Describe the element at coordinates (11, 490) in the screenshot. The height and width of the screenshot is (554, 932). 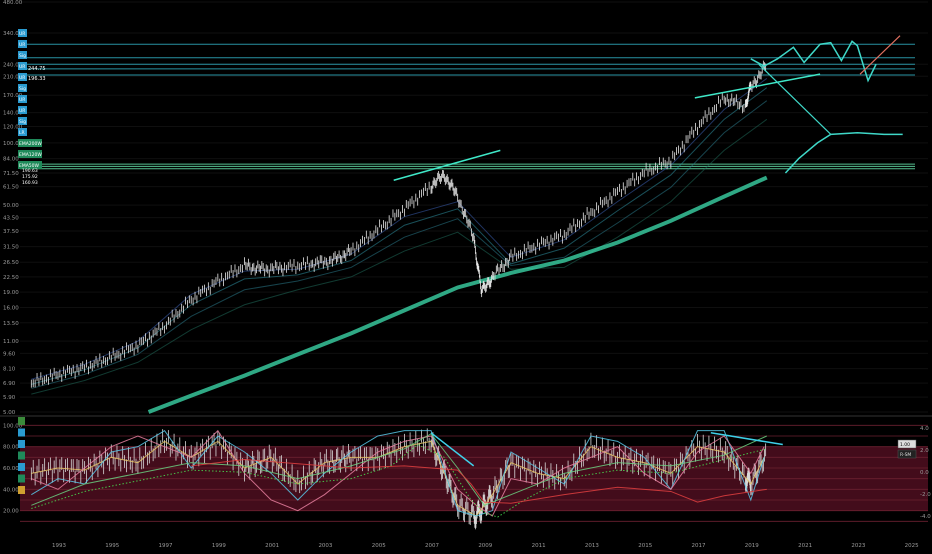
I see `oscillator-left-tick: 40.00` at that location.